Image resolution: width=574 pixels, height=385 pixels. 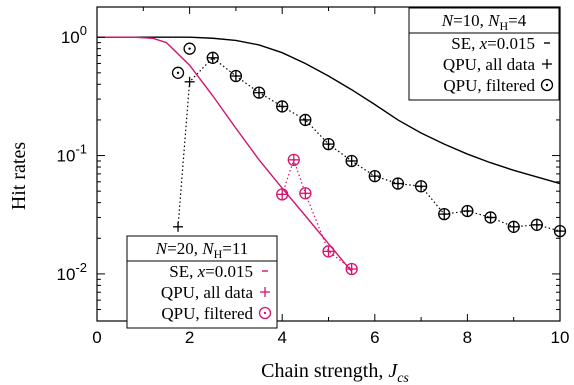 I want to click on x-tick-label: 2, so click(x=189, y=337).